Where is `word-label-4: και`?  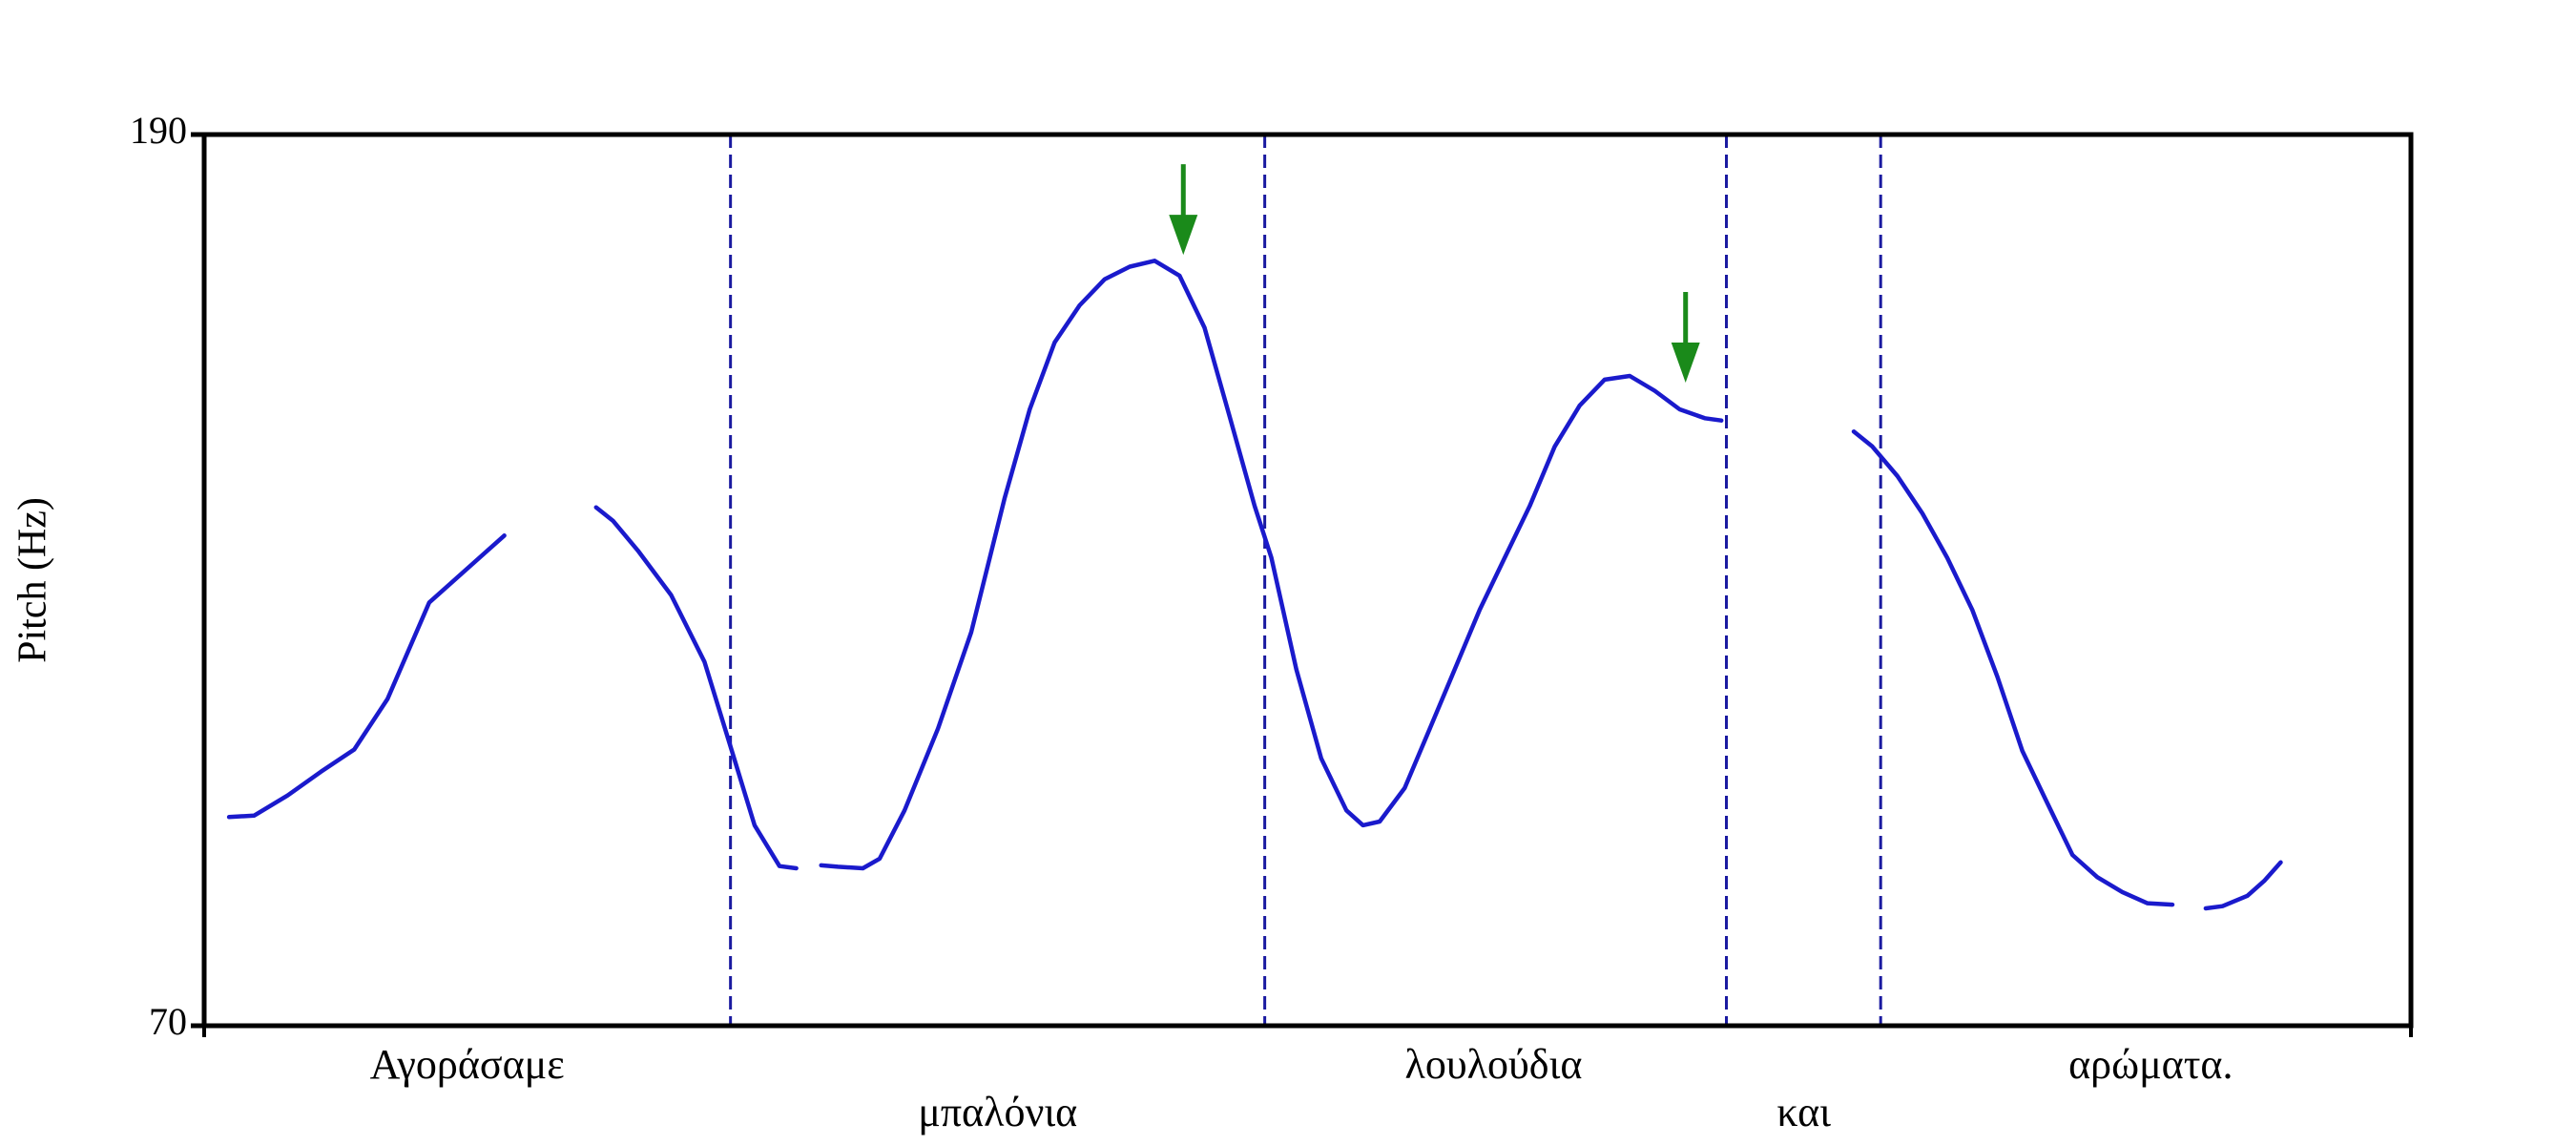
word-label-4: και is located at coordinates (1803, 1112).